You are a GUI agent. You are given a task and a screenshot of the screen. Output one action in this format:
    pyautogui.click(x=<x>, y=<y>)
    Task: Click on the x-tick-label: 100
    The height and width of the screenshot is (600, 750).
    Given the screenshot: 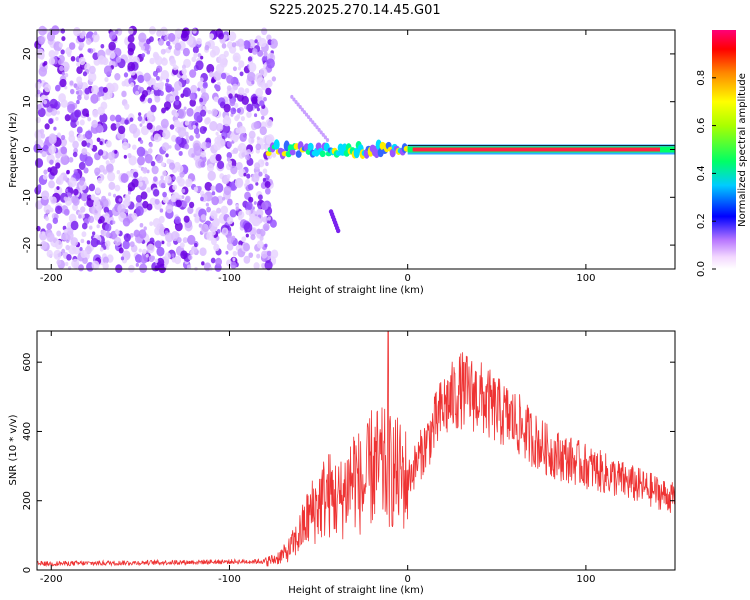 What is the action you would take?
    pyautogui.click(x=585, y=579)
    